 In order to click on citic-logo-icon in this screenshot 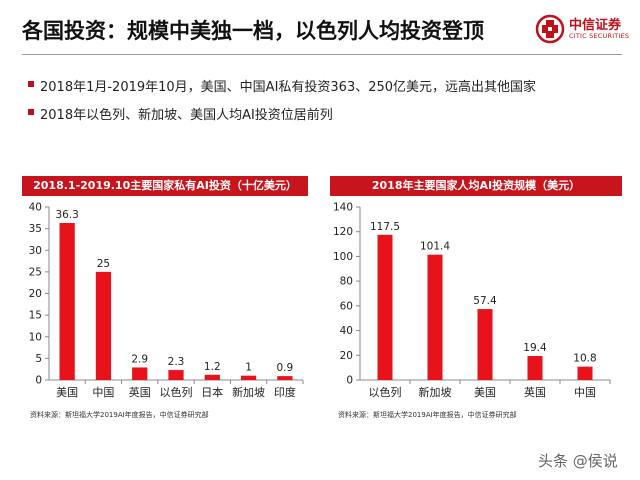, I will do `click(550, 29)`.